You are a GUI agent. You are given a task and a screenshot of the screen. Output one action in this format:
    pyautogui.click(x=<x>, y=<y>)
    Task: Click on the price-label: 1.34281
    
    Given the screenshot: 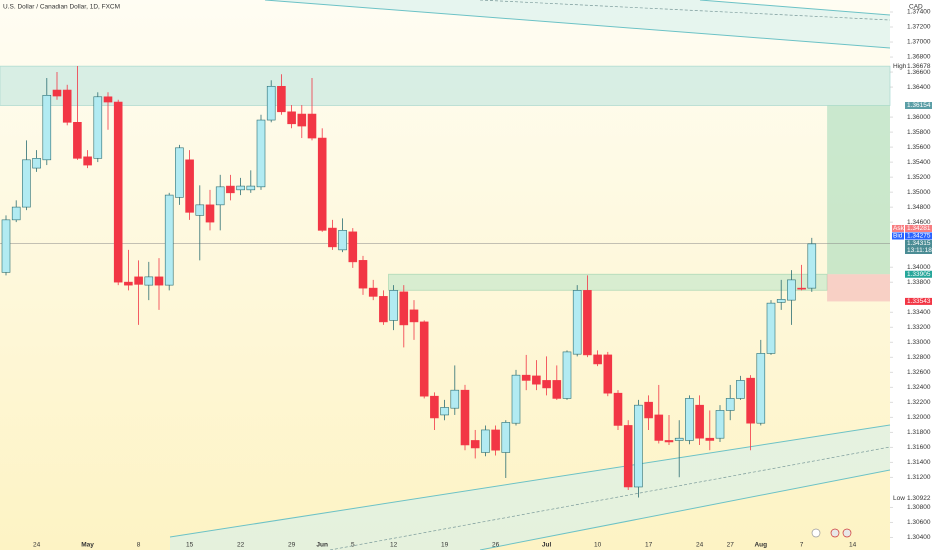 What is the action you would take?
    pyautogui.click(x=919, y=228)
    